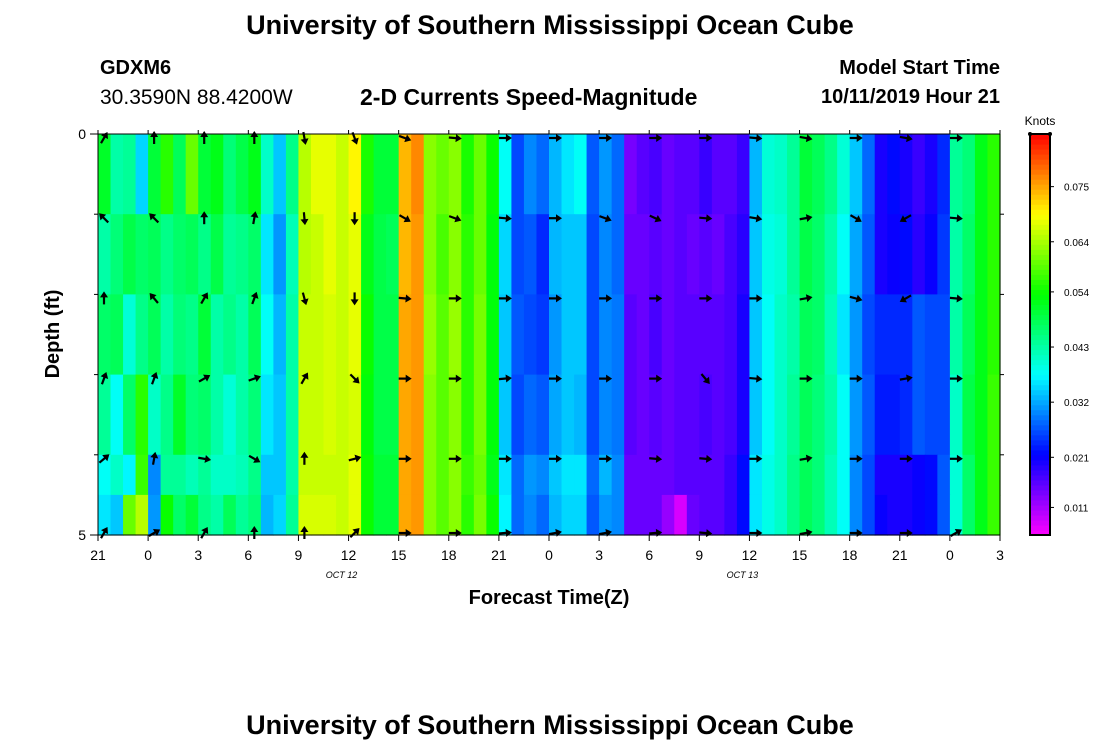  What do you see at coordinates (1076, 403) in the screenshot?
I see `colorbar-tick-label: 0.032` at bounding box center [1076, 403].